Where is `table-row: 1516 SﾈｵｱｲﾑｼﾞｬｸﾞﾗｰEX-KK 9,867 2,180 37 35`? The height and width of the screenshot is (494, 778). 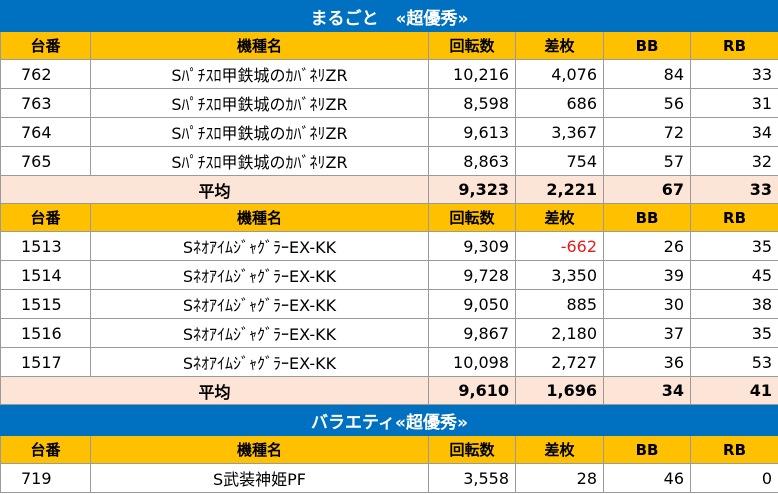 table-row: 1516 SﾈｵｱｲﾑｼﾞｬｸﾞﾗｰEX-KK 9,867 2,180 37 35 is located at coordinates (389, 333).